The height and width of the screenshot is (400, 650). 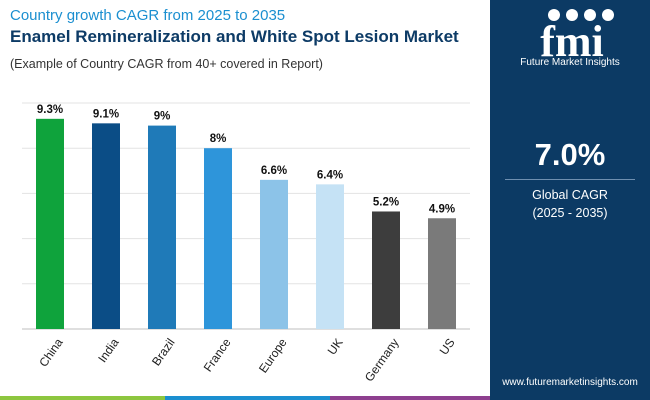 I want to click on data-label: 6.6%, so click(x=274, y=171).